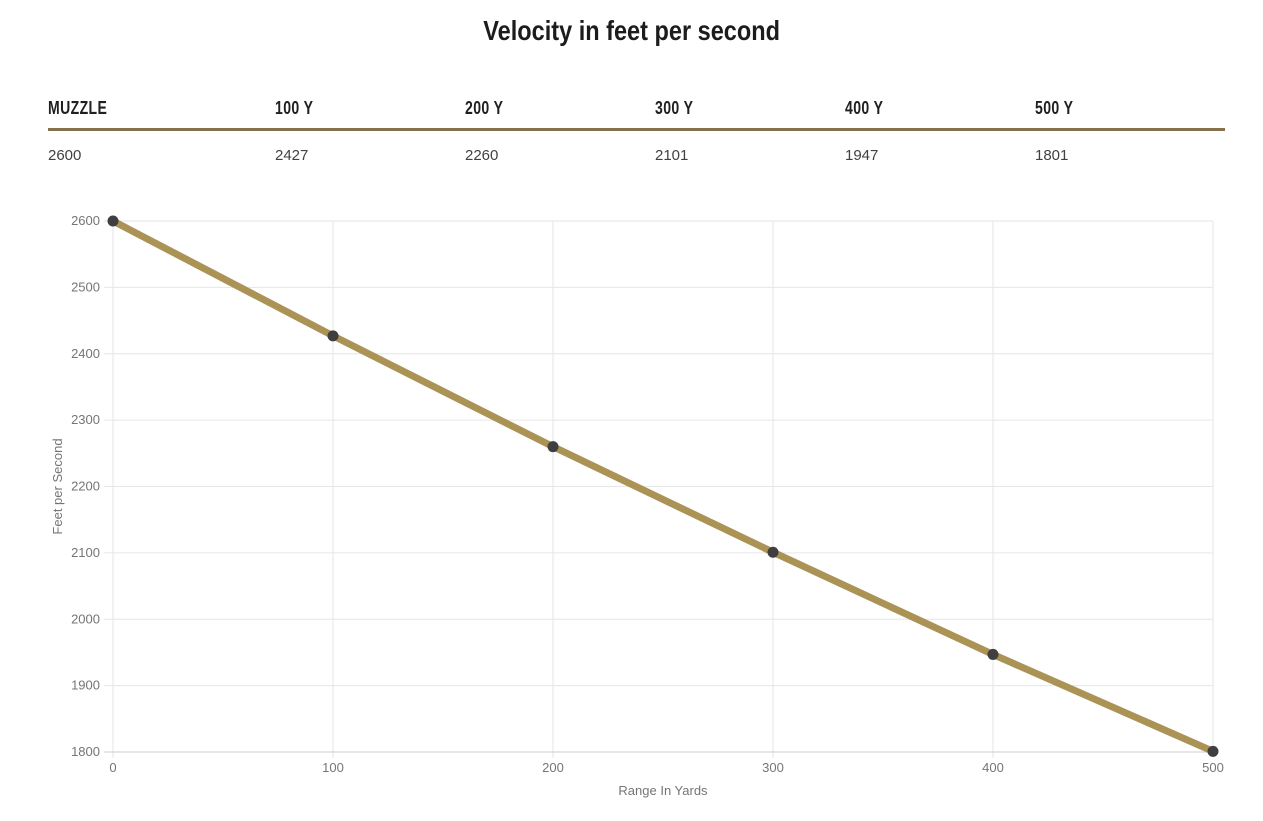 Image resolution: width=1263 pixels, height=821 pixels. Describe the element at coordinates (112, 767) in the screenshot. I see `x-tick-label: 0` at that location.